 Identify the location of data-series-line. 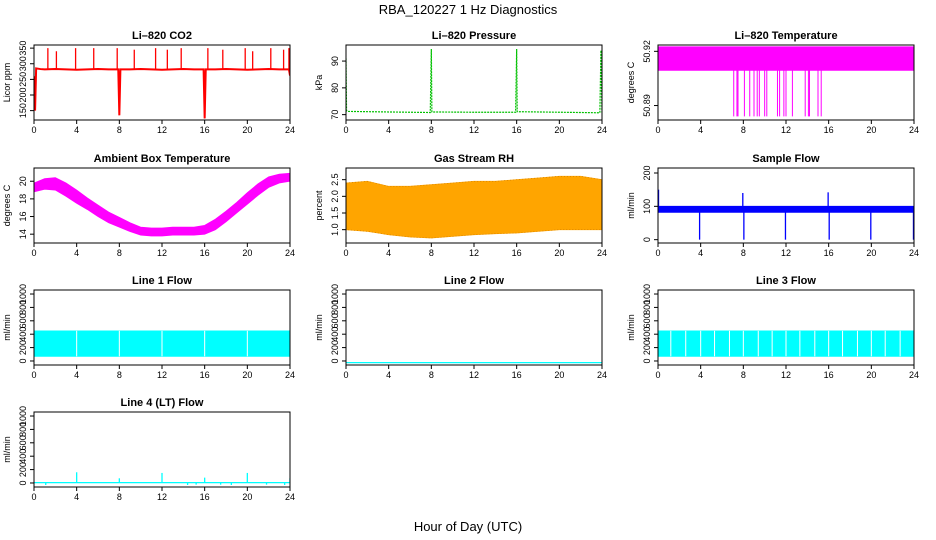
(474, 81).